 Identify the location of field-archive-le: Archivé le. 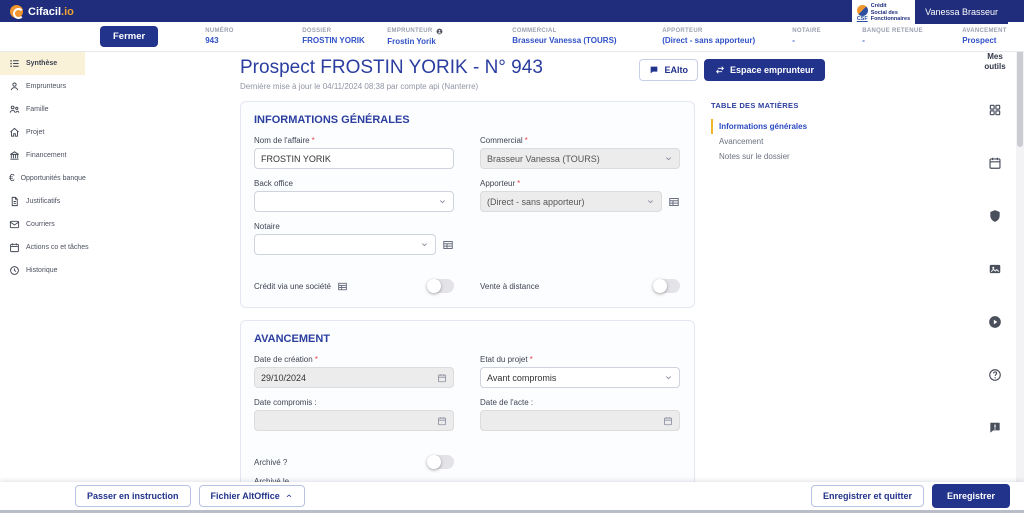
(354, 479).